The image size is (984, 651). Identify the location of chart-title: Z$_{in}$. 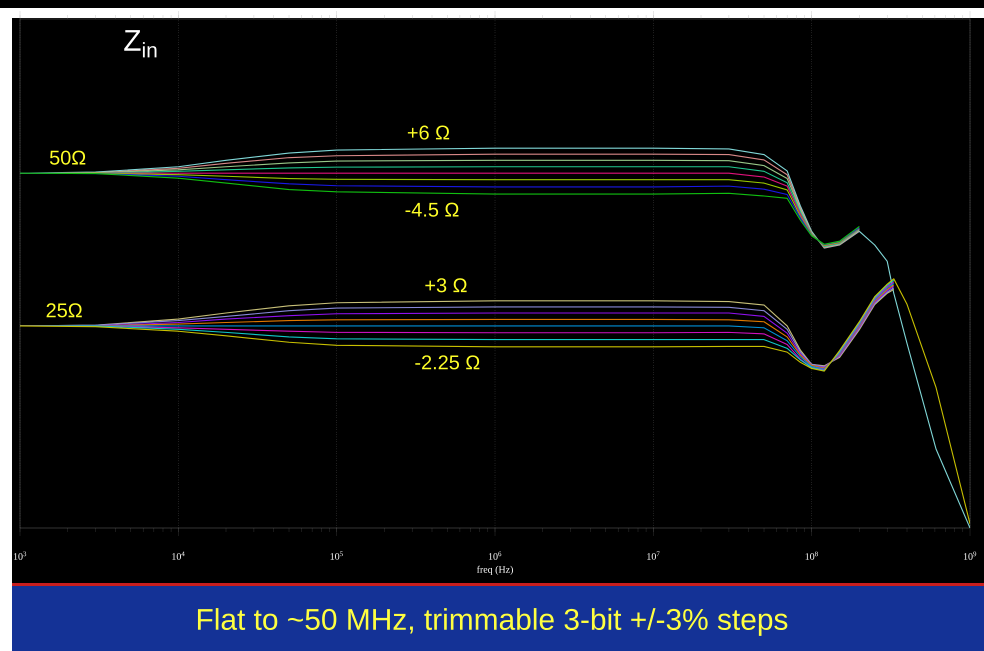
(140, 44).